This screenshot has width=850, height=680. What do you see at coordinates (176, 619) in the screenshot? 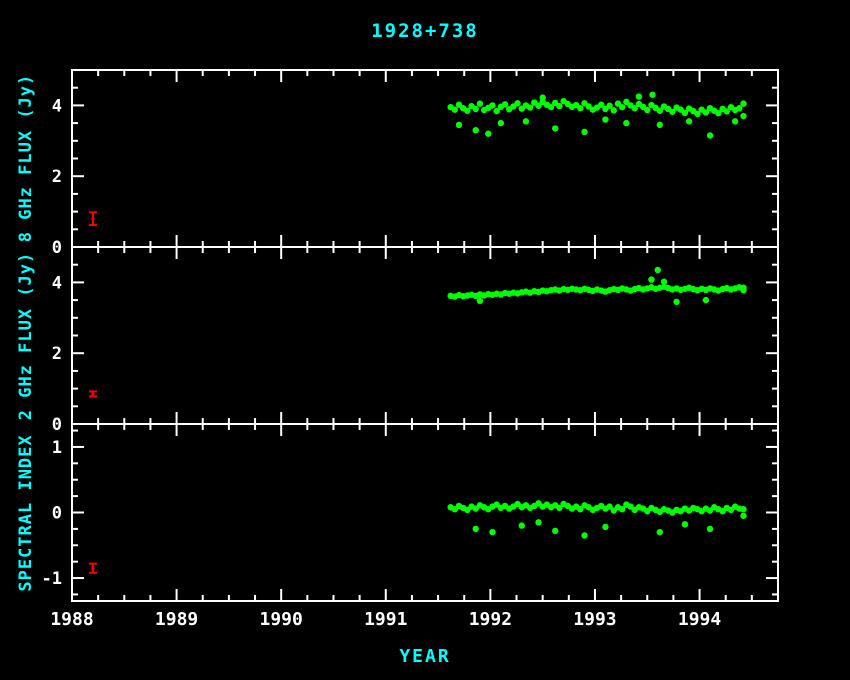
I see `svg-text: 1989` at bounding box center [176, 619].